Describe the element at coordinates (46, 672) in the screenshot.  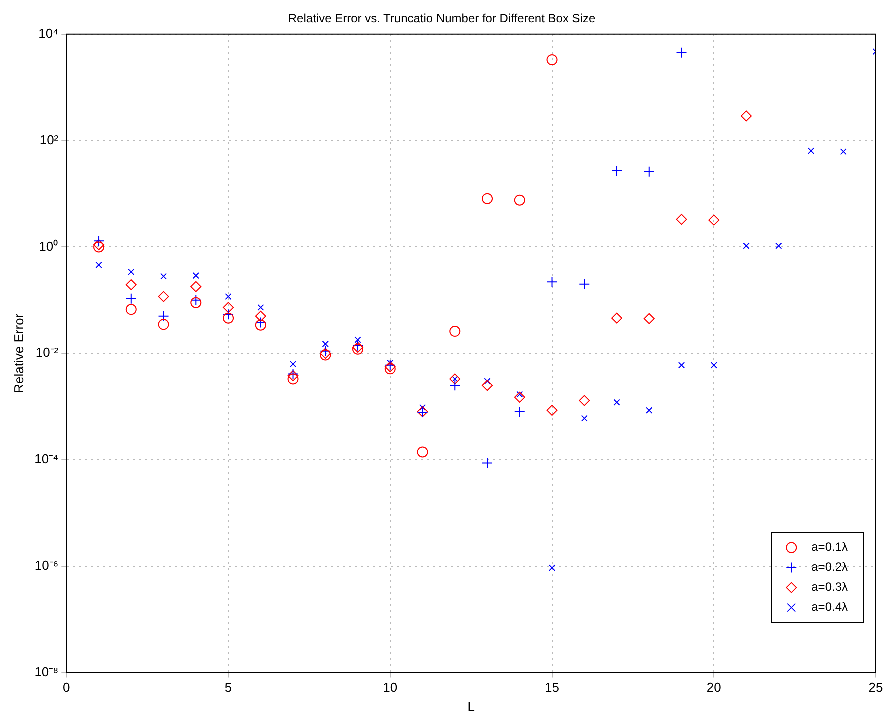
I see `y-tick-label: 10⁻⁸` at that location.